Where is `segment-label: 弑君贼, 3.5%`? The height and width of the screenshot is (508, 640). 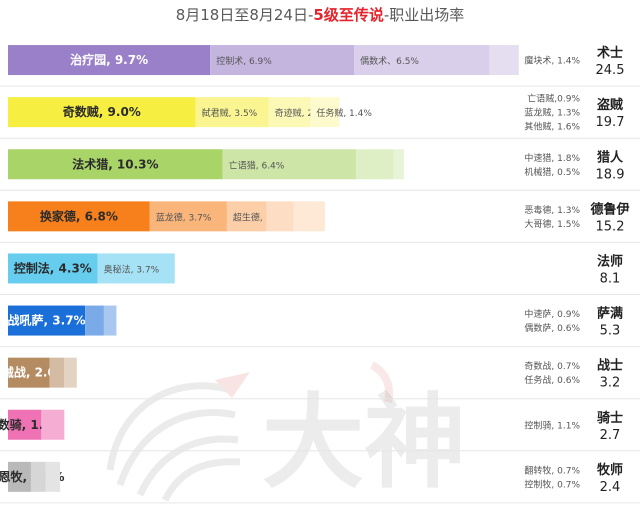
segment-label: 弑君贼, 3.5% is located at coordinates (230, 113).